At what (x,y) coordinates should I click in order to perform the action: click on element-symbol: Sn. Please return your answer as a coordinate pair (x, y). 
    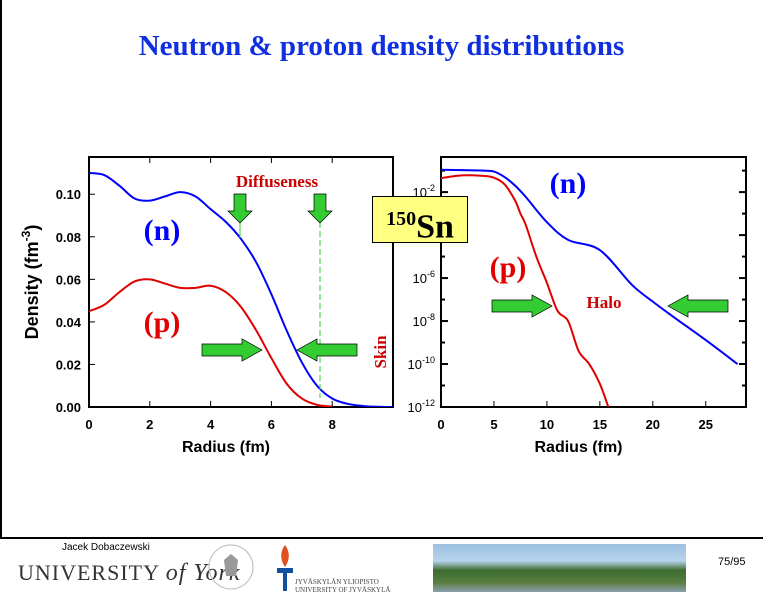
    Looking at the image, I should click on (435, 227).